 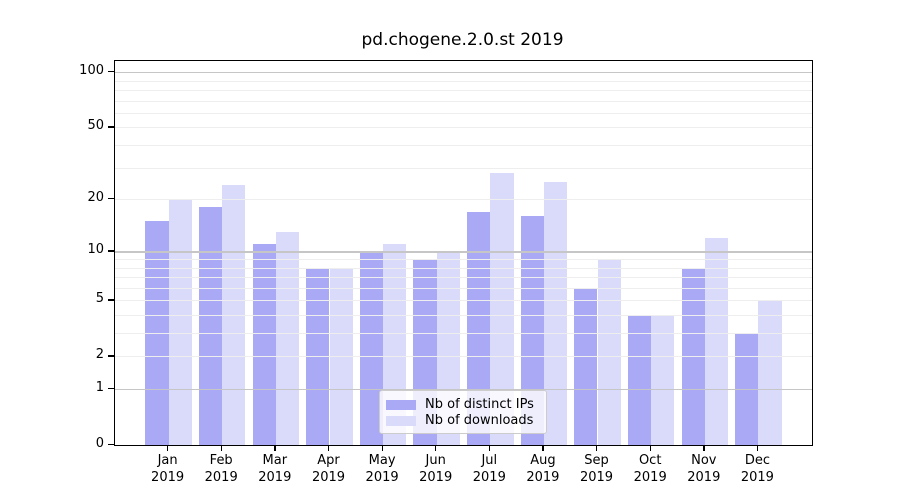 I want to click on legend-label: Nb of downloads, so click(x=479, y=420).